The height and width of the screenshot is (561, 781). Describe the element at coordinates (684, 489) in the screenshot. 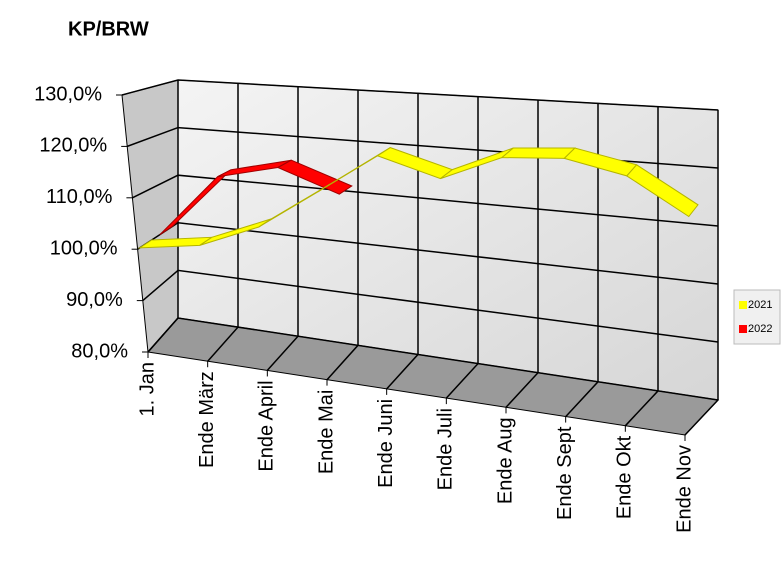

I see `x-tick-label: Ende Nov` at that location.